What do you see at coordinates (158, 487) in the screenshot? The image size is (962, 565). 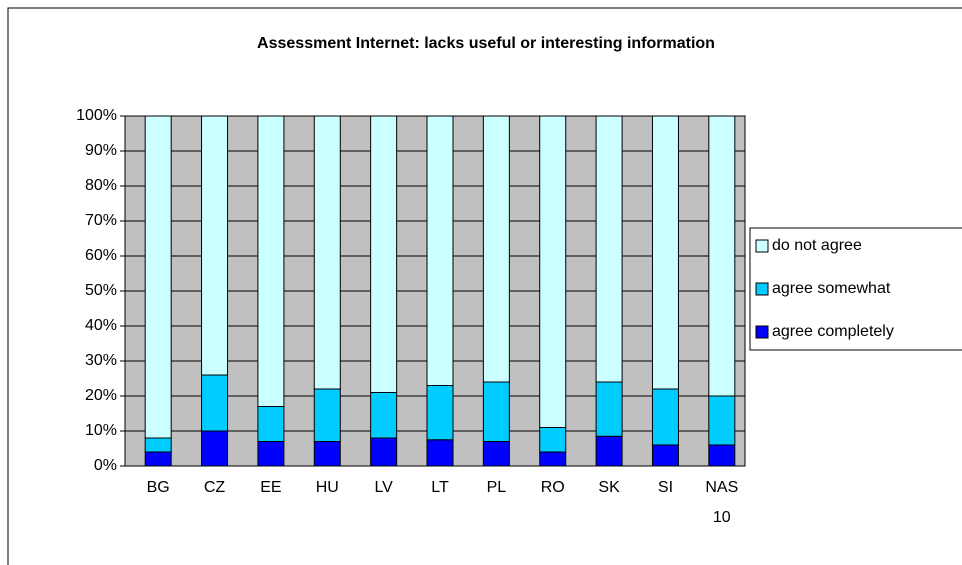 I see `x-tick-label: BG` at bounding box center [158, 487].